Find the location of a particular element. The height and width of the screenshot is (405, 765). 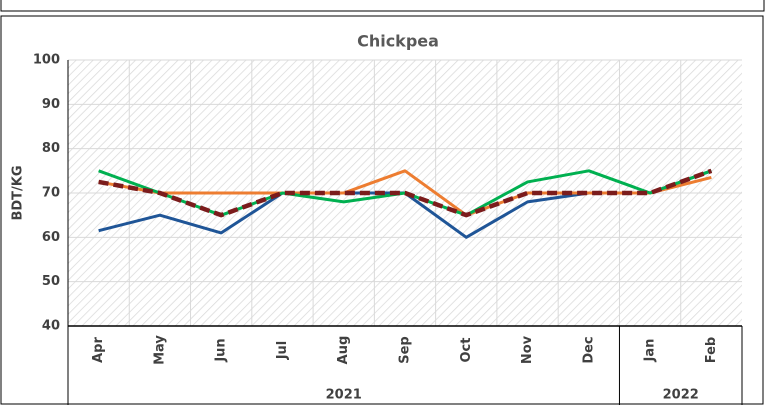

x-group-label: 2022 is located at coordinates (681, 395).